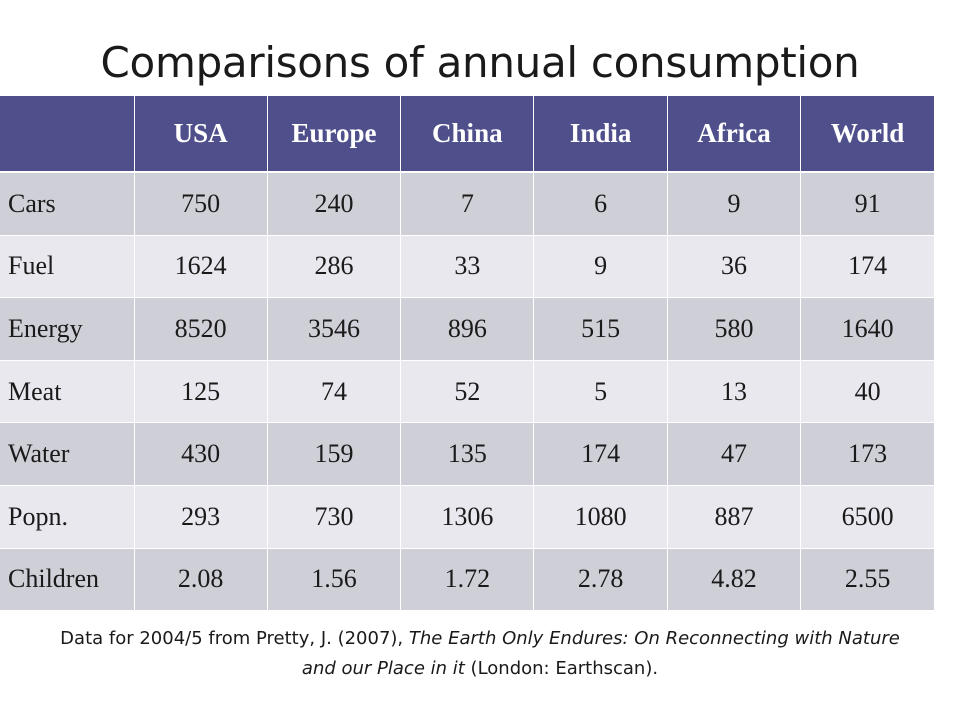 Image resolution: width=960 pixels, height=720 pixels. I want to click on table-cell: 750, so click(201, 204).